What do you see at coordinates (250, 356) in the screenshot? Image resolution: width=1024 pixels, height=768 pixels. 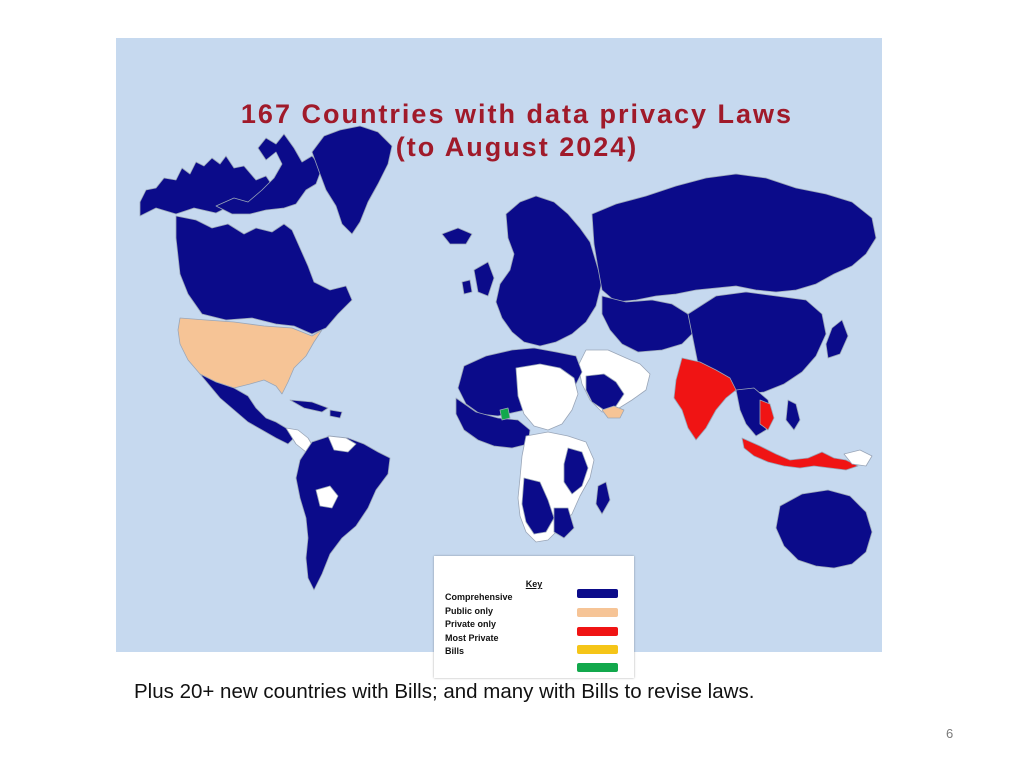 I see `map-region-usa` at bounding box center [250, 356].